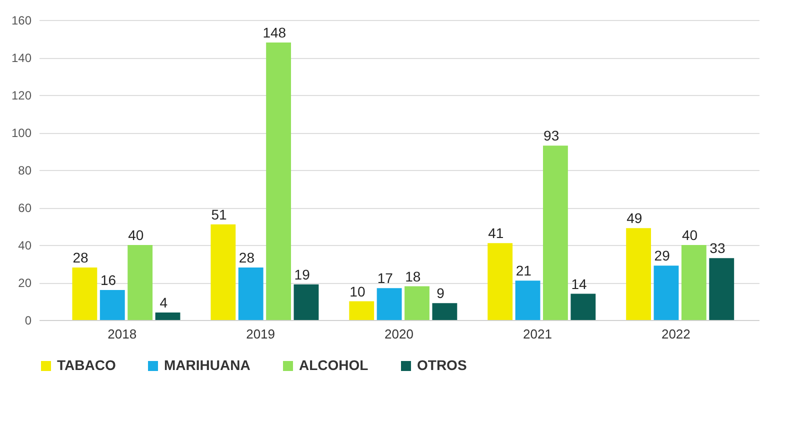 The width and height of the screenshot is (795, 428). Describe the element at coordinates (358, 291) in the screenshot. I see `data-label: 10` at that location.